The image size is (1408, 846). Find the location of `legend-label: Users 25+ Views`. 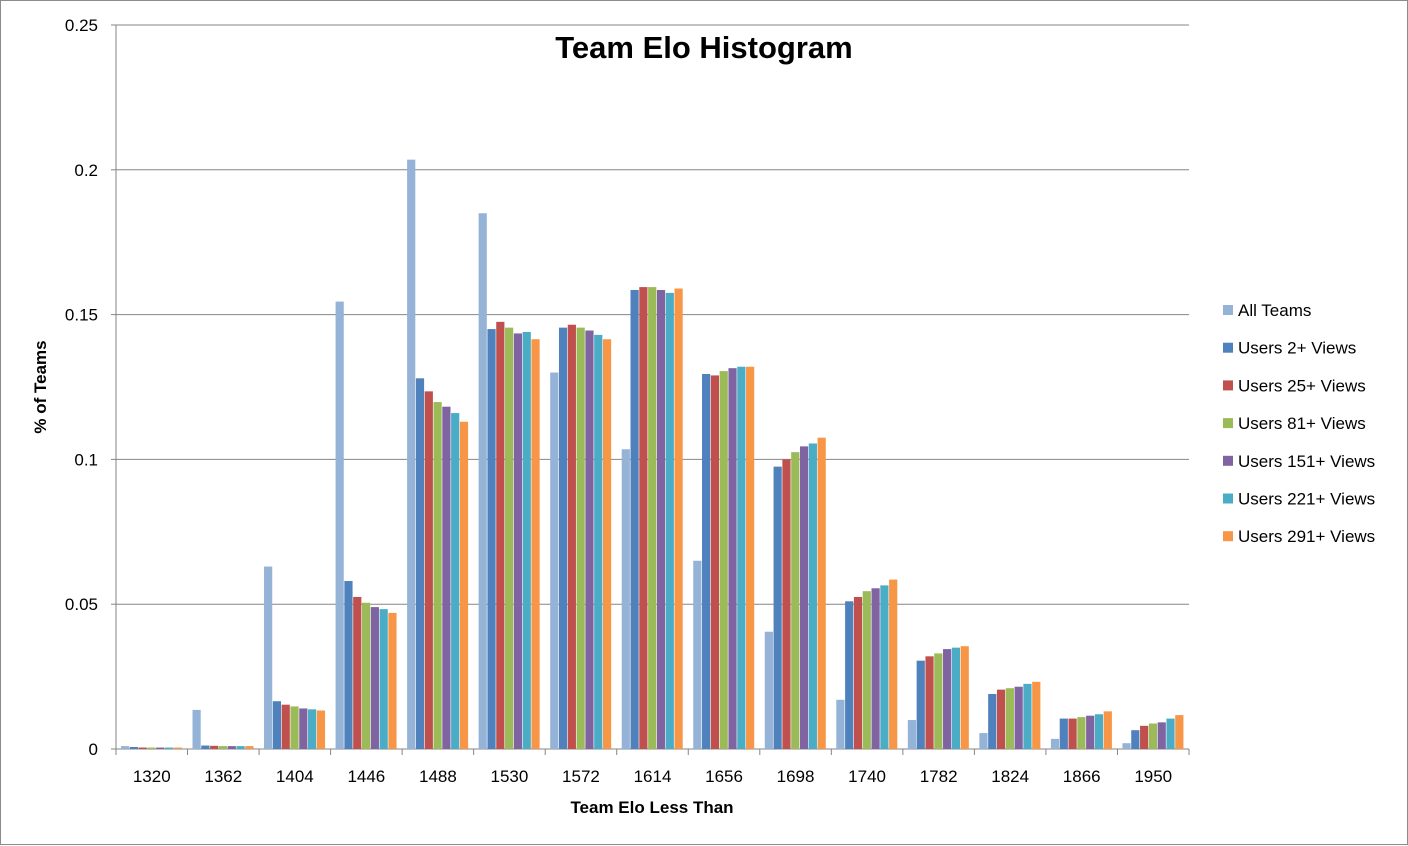

legend-label: Users 25+ Views is located at coordinates (1302, 385).